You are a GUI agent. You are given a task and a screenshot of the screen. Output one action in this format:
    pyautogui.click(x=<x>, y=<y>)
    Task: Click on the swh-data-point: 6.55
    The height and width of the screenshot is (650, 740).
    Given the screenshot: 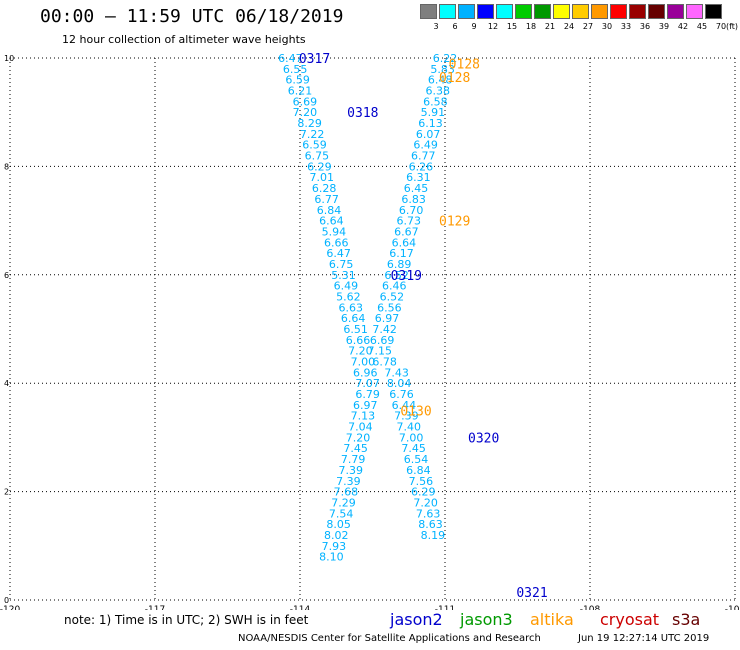 What is the action you would take?
    pyautogui.click(x=295, y=69)
    